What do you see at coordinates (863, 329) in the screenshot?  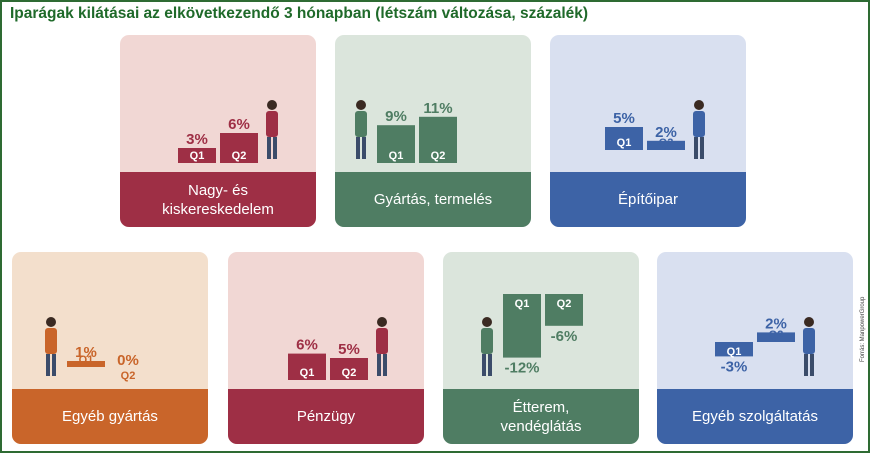 I see `source-note: Forrás: ManpowerGroup` at bounding box center [863, 329].